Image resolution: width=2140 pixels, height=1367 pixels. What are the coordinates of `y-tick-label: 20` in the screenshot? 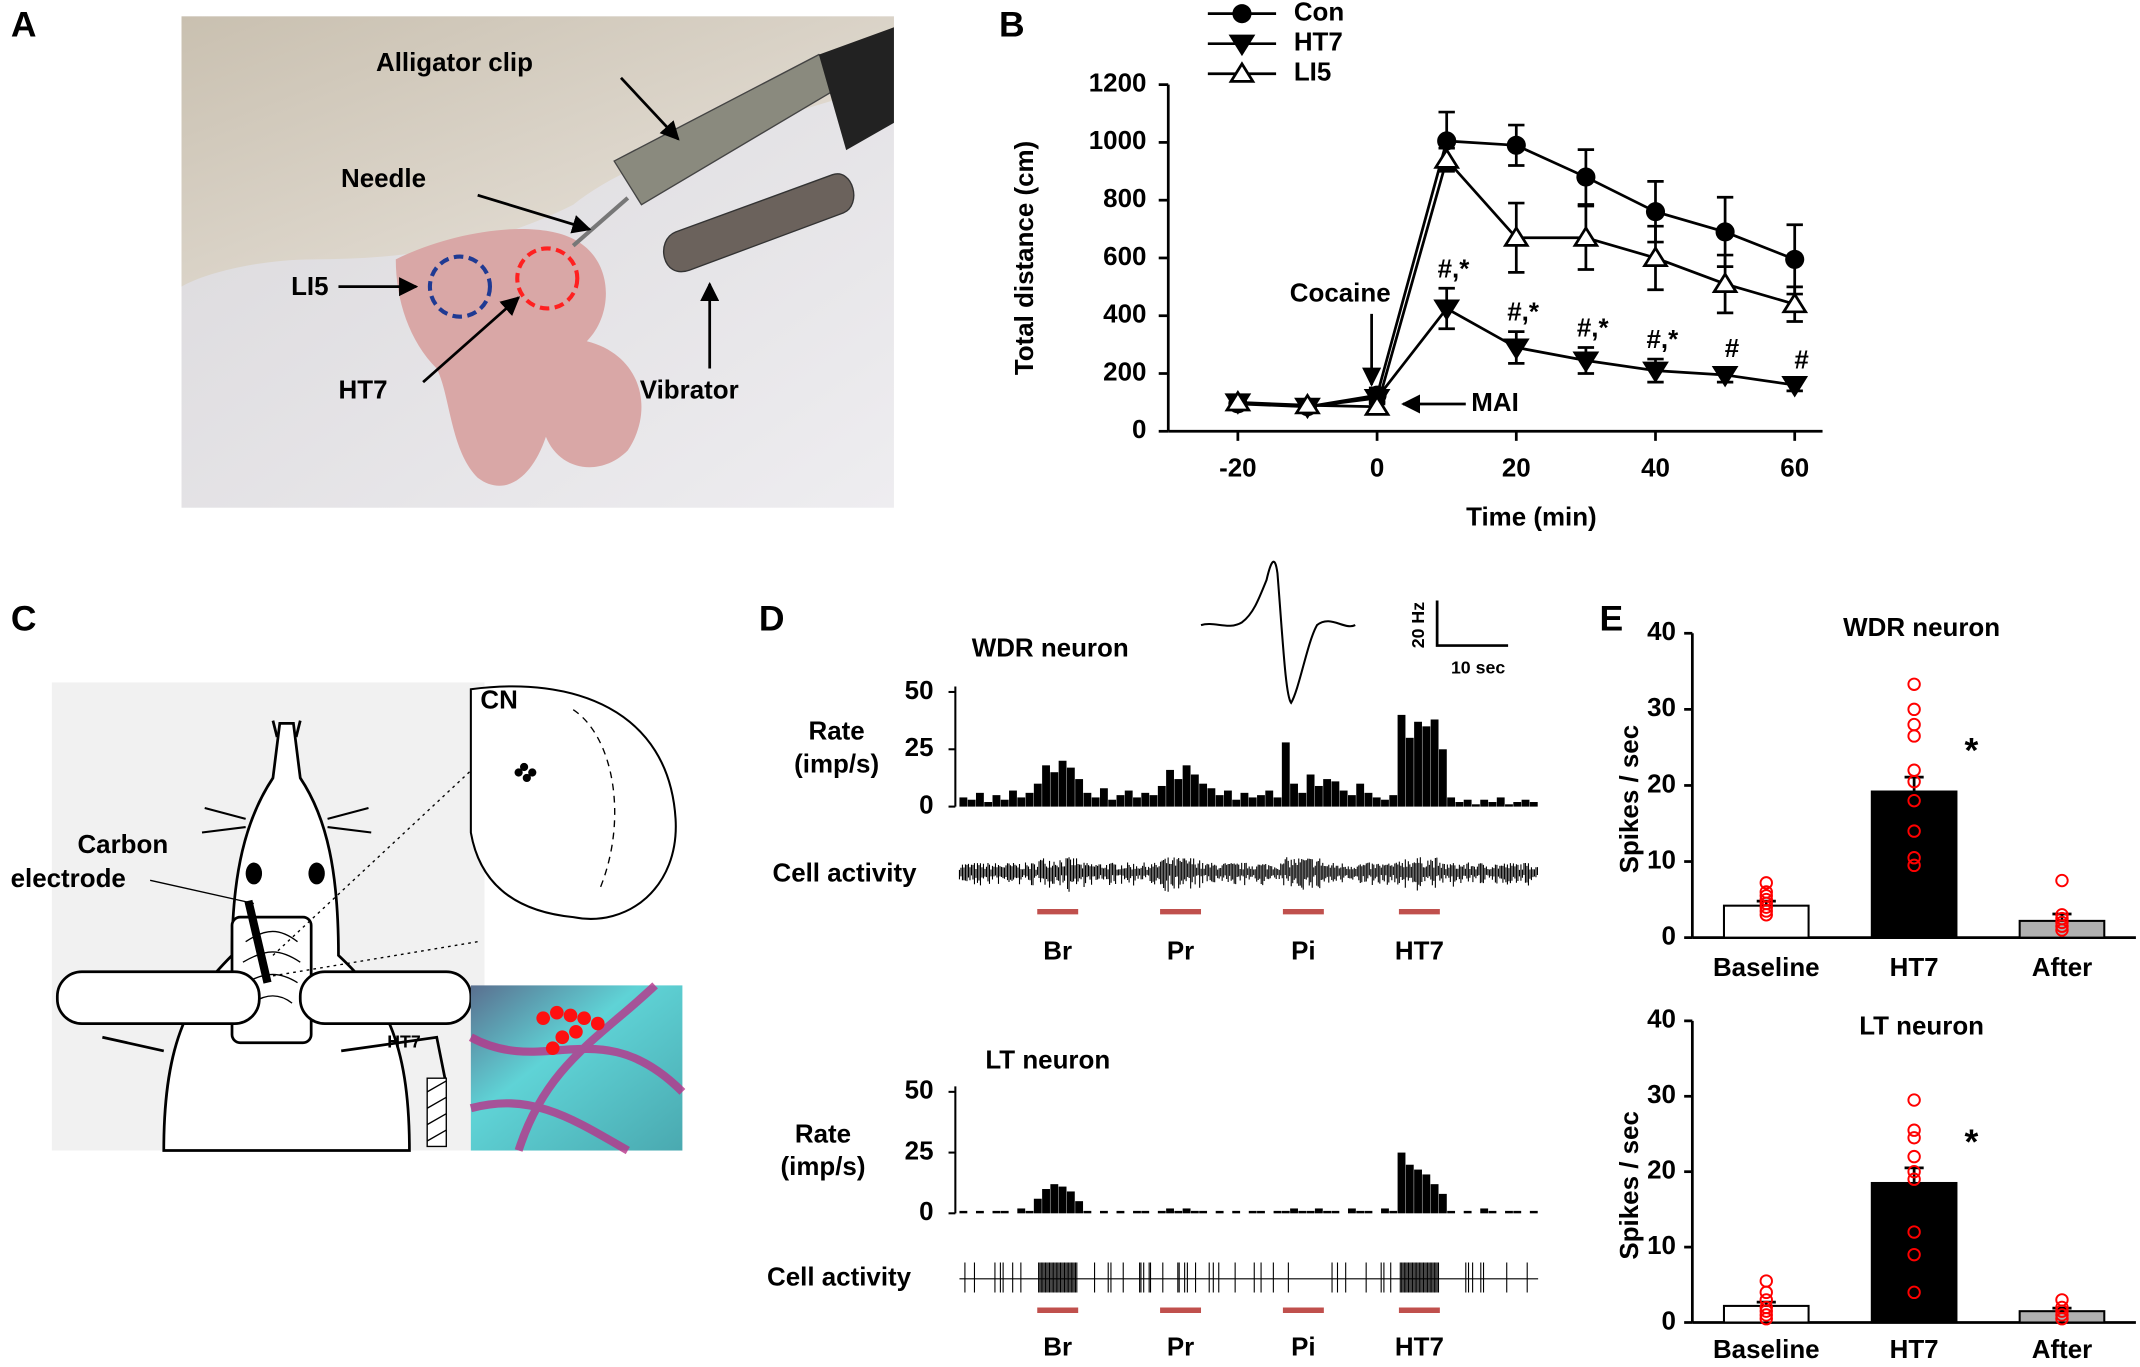 It's located at (1661, 1171).